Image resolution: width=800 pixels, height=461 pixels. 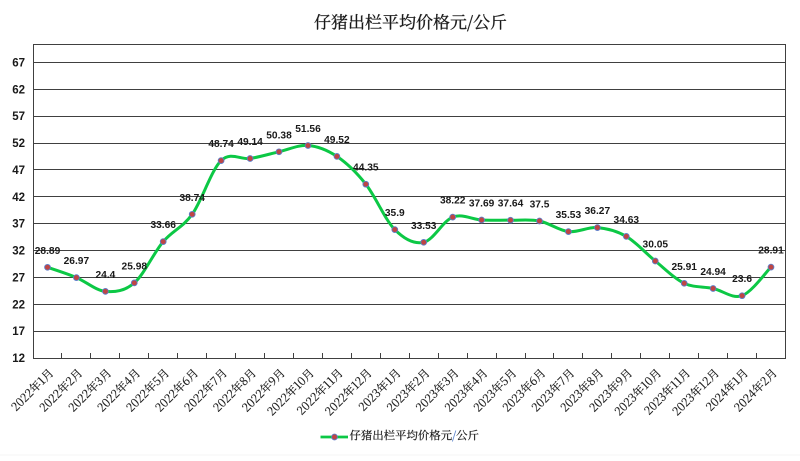 I want to click on svg-text: 34.63, so click(x=627, y=220).